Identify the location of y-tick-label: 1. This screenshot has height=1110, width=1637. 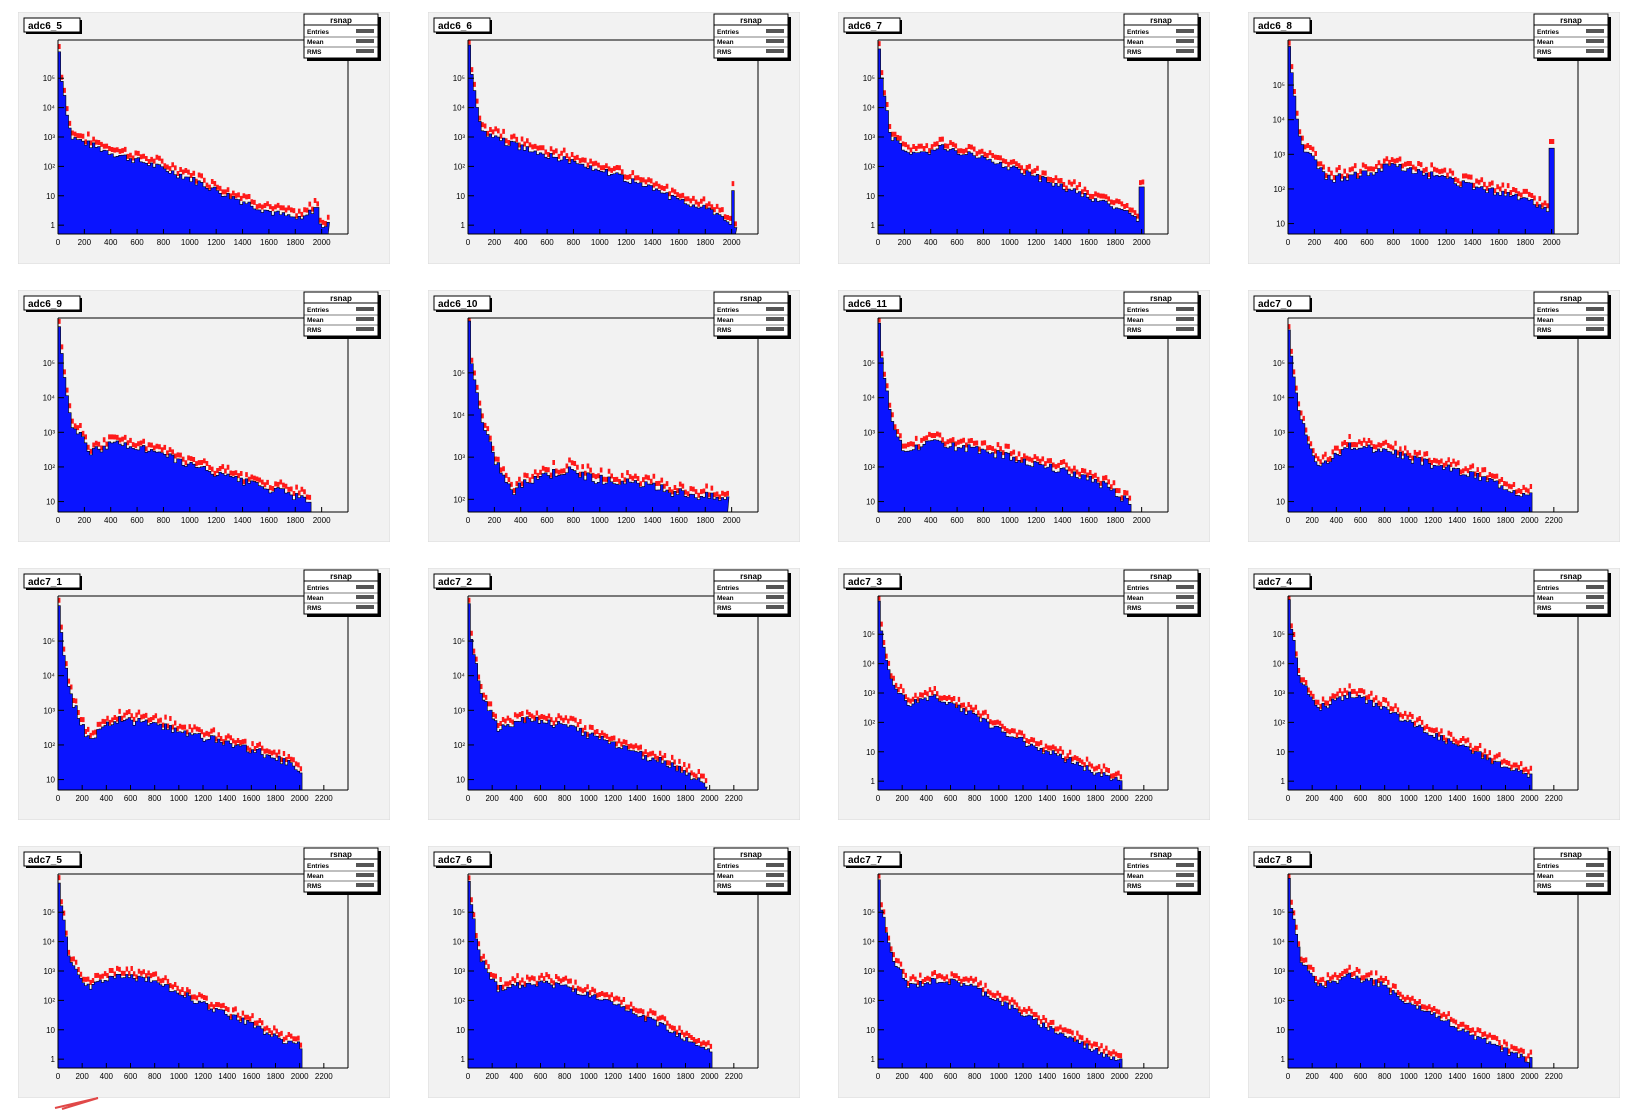
(53, 1059).